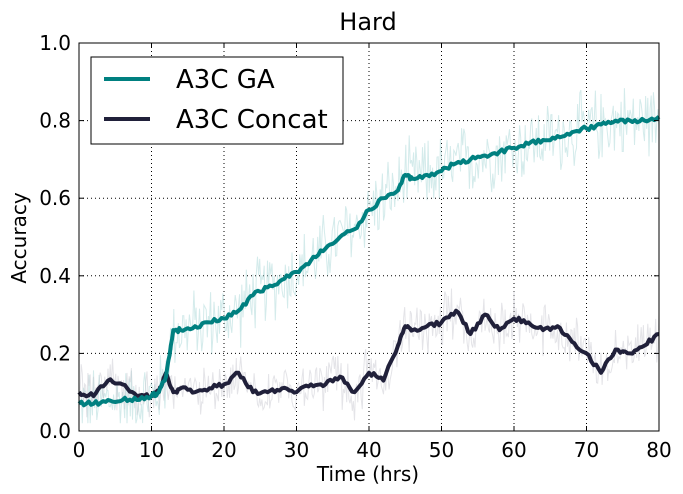  What do you see at coordinates (441, 450) in the screenshot?
I see `x-tick-label: 50` at bounding box center [441, 450].